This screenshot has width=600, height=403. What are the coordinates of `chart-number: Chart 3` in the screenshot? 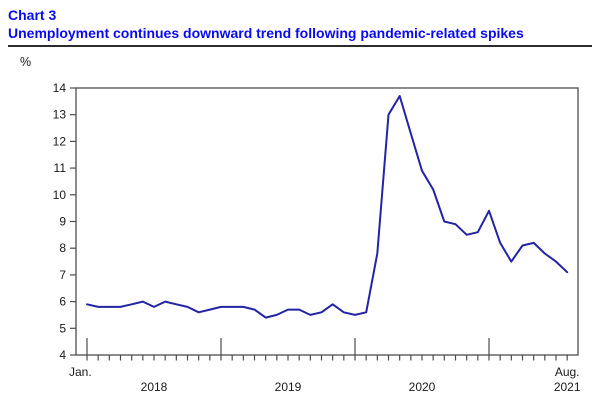 It's located at (32, 15).